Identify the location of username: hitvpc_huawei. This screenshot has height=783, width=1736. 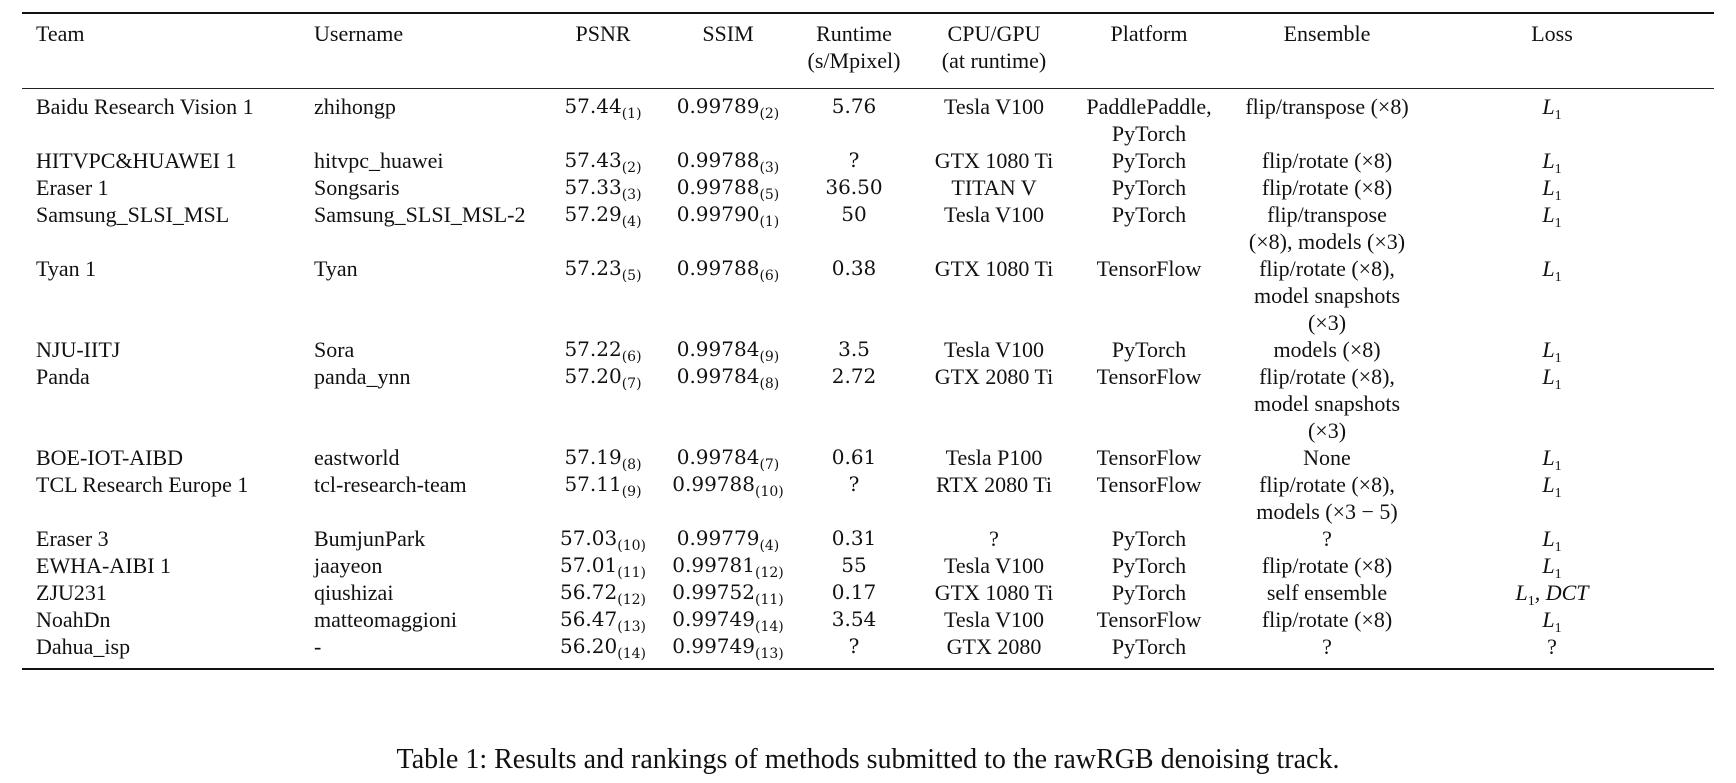
(379, 160).